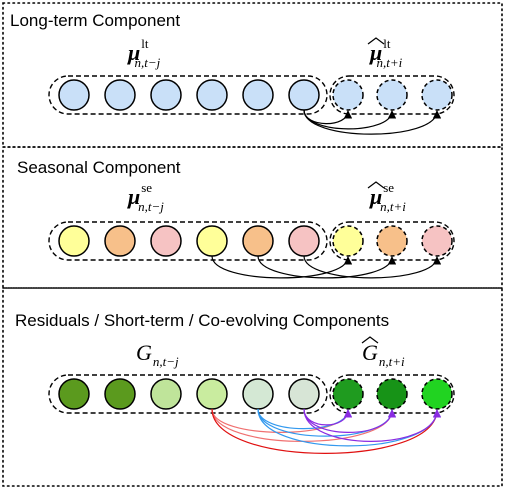 The width and height of the screenshot is (505, 489). Describe the element at coordinates (383, 354) in the screenshot. I see `residuals-future-label: Gn,t+i` at that location.